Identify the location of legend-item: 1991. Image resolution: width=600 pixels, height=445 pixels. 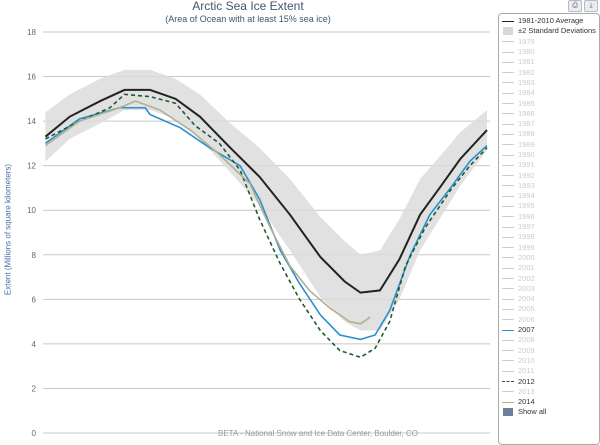
(549, 165).